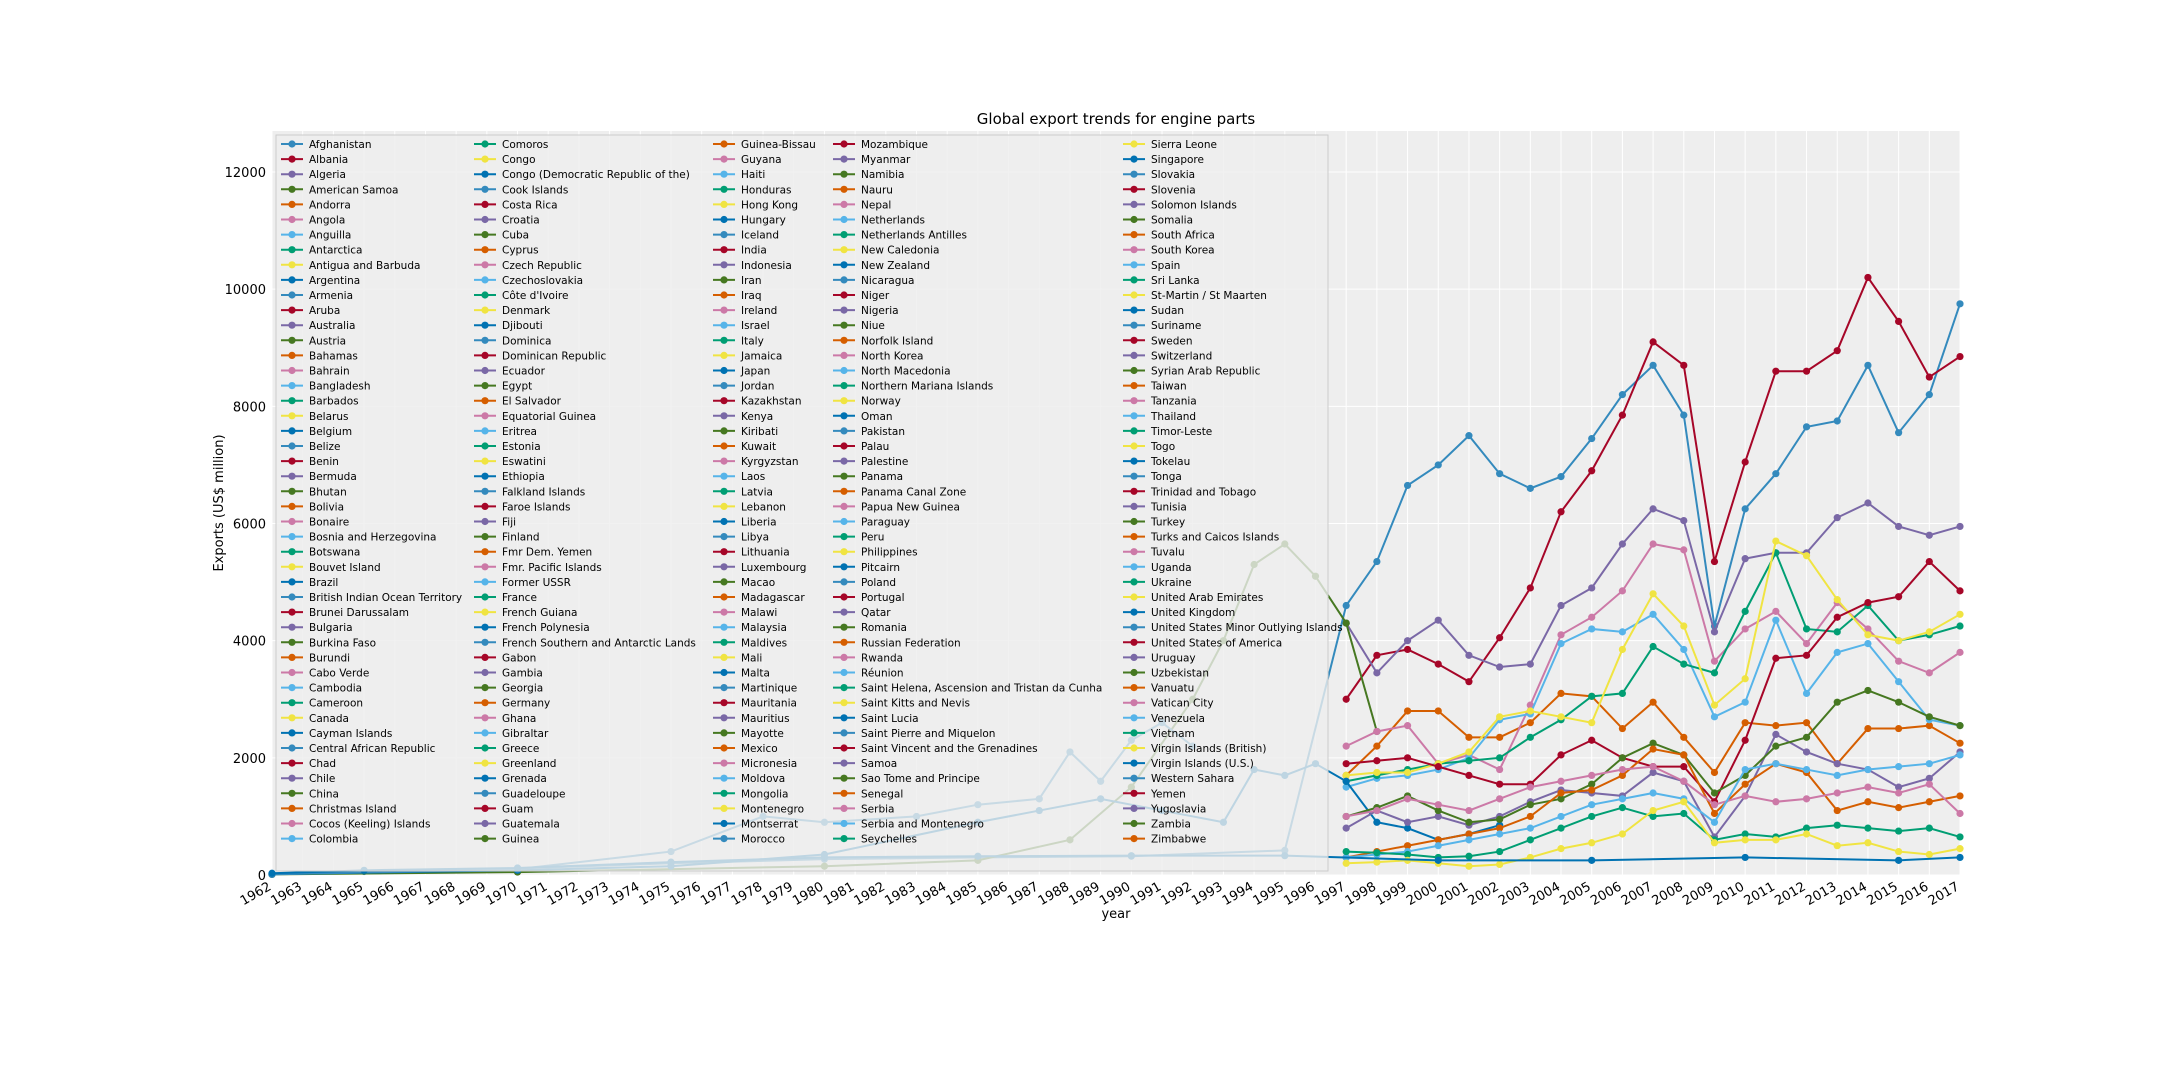 This screenshot has height=1080, width=2160. Describe the element at coordinates (1653, 833) in the screenshot. I see `series-united-states-of-america` at that location.